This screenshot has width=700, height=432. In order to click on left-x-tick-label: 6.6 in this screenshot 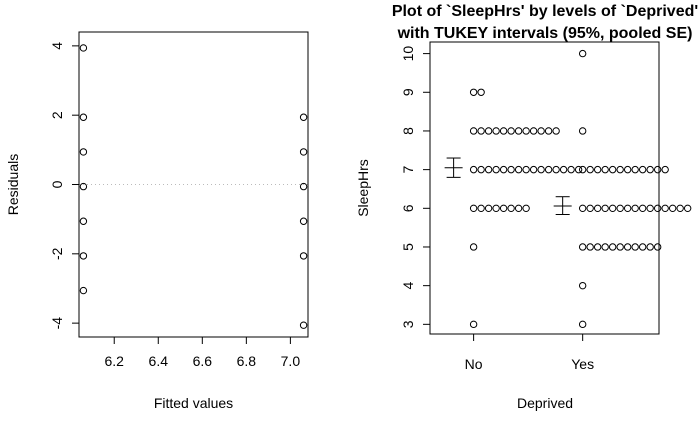, I will do `click(203, 361)`.